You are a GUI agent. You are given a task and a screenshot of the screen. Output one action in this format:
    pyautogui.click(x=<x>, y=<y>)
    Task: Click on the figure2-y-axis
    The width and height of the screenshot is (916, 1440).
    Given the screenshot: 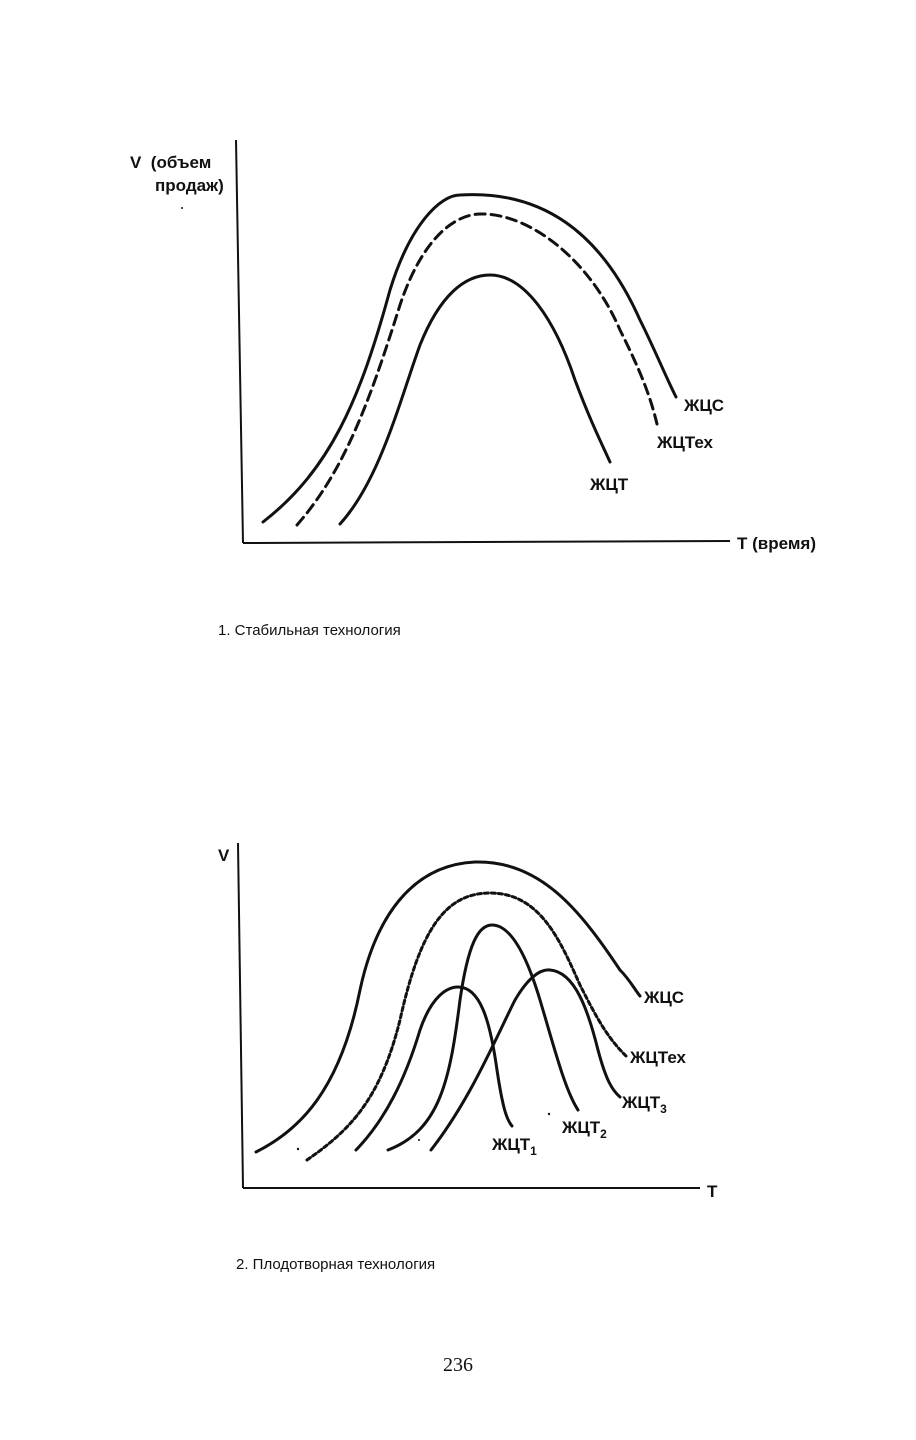 What is the action you would take?
    pyautogui.click(x=240, y=1015)
    